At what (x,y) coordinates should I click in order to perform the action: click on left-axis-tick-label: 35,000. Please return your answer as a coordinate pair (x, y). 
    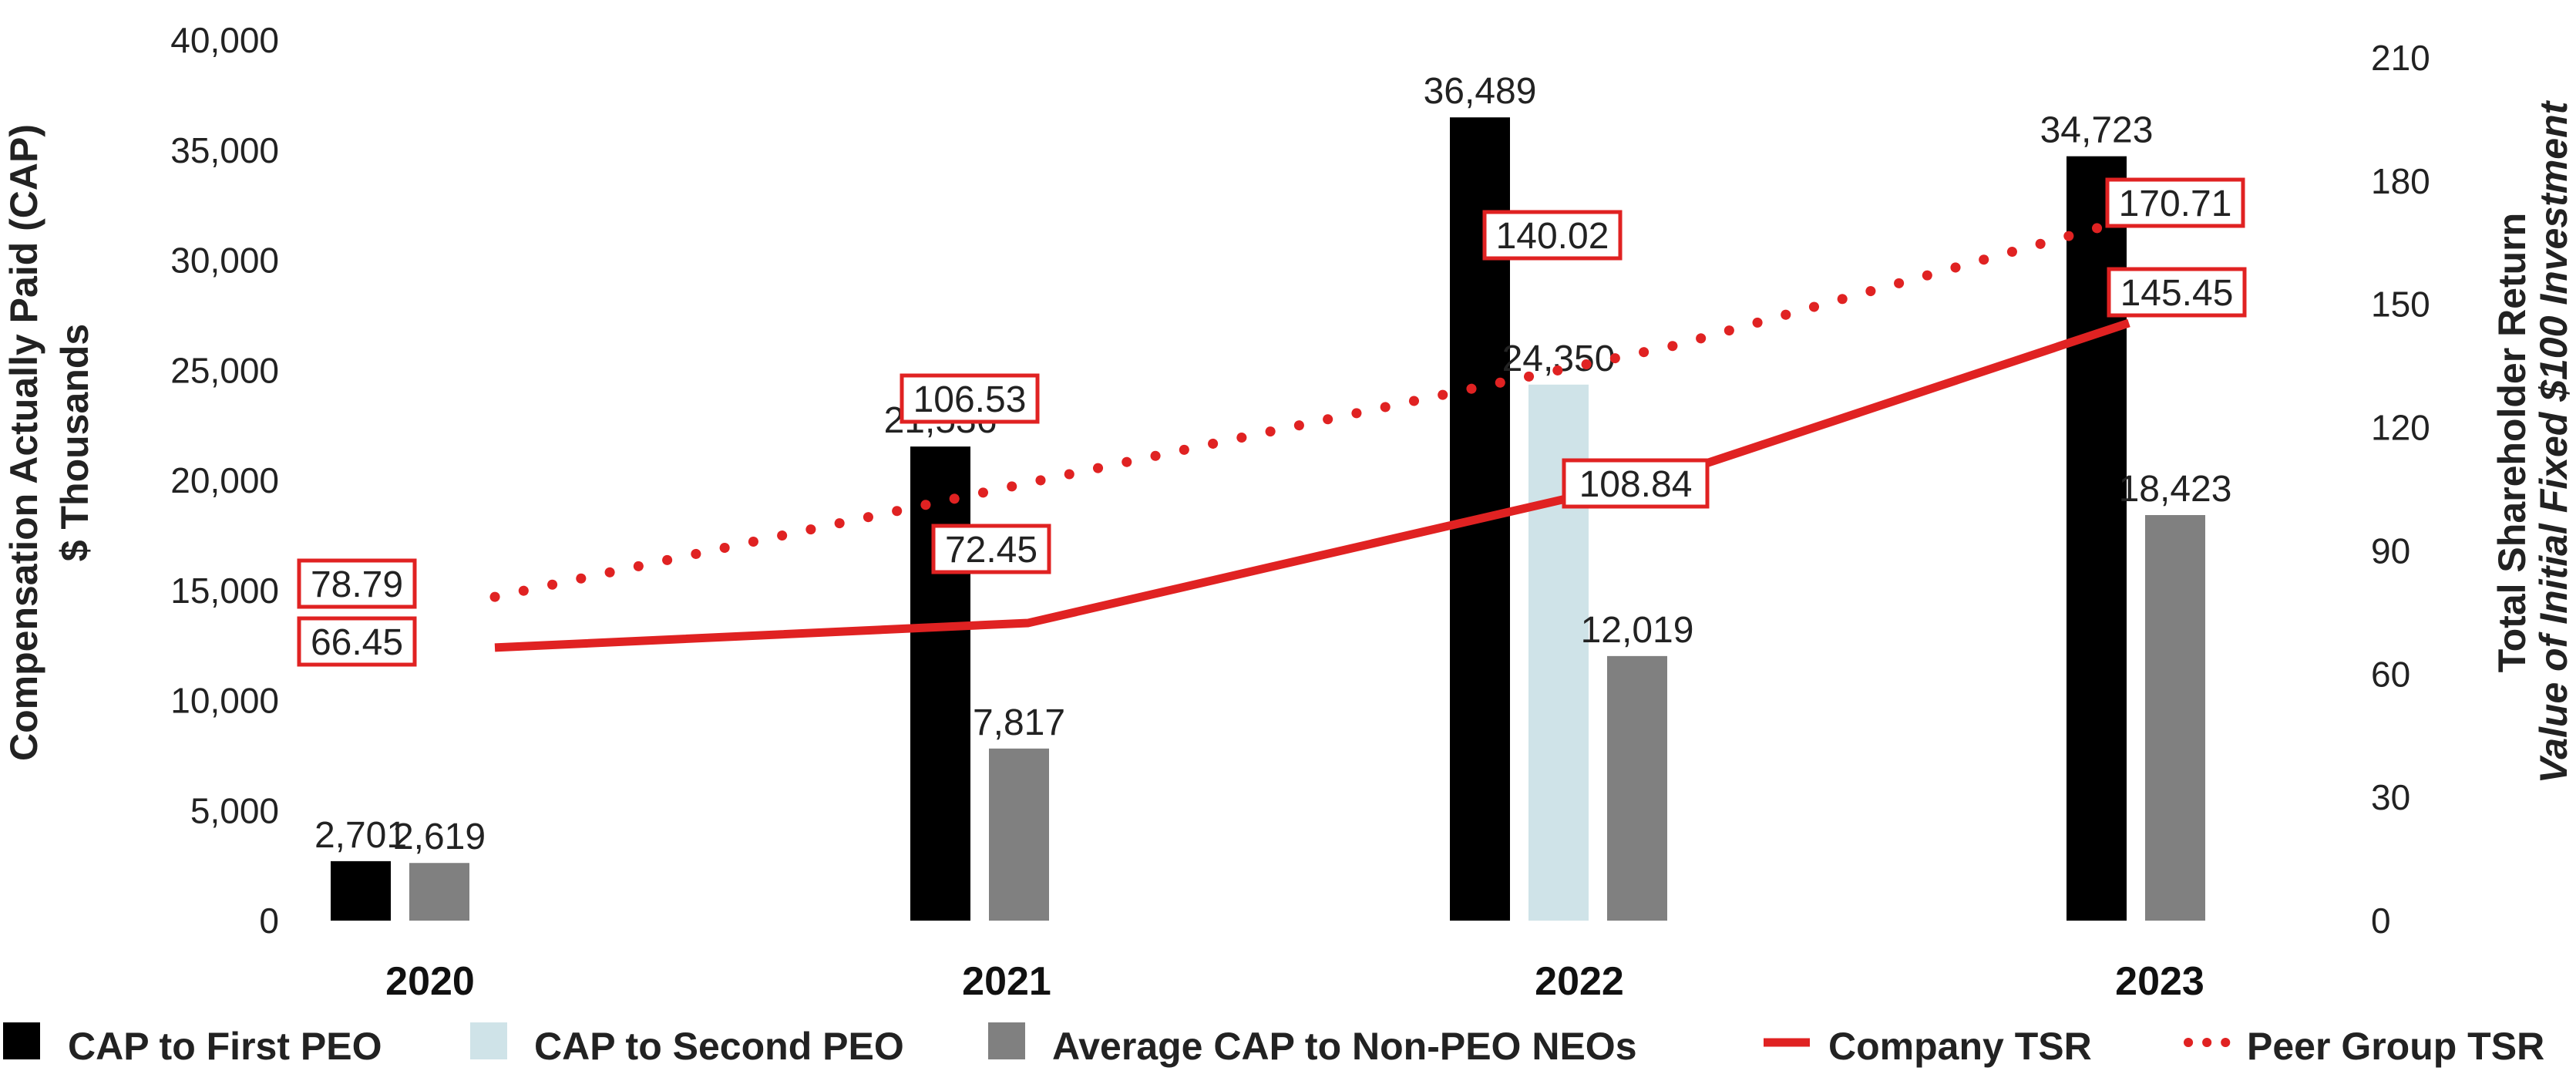
    Looking at the image, I should click on (224, 150).